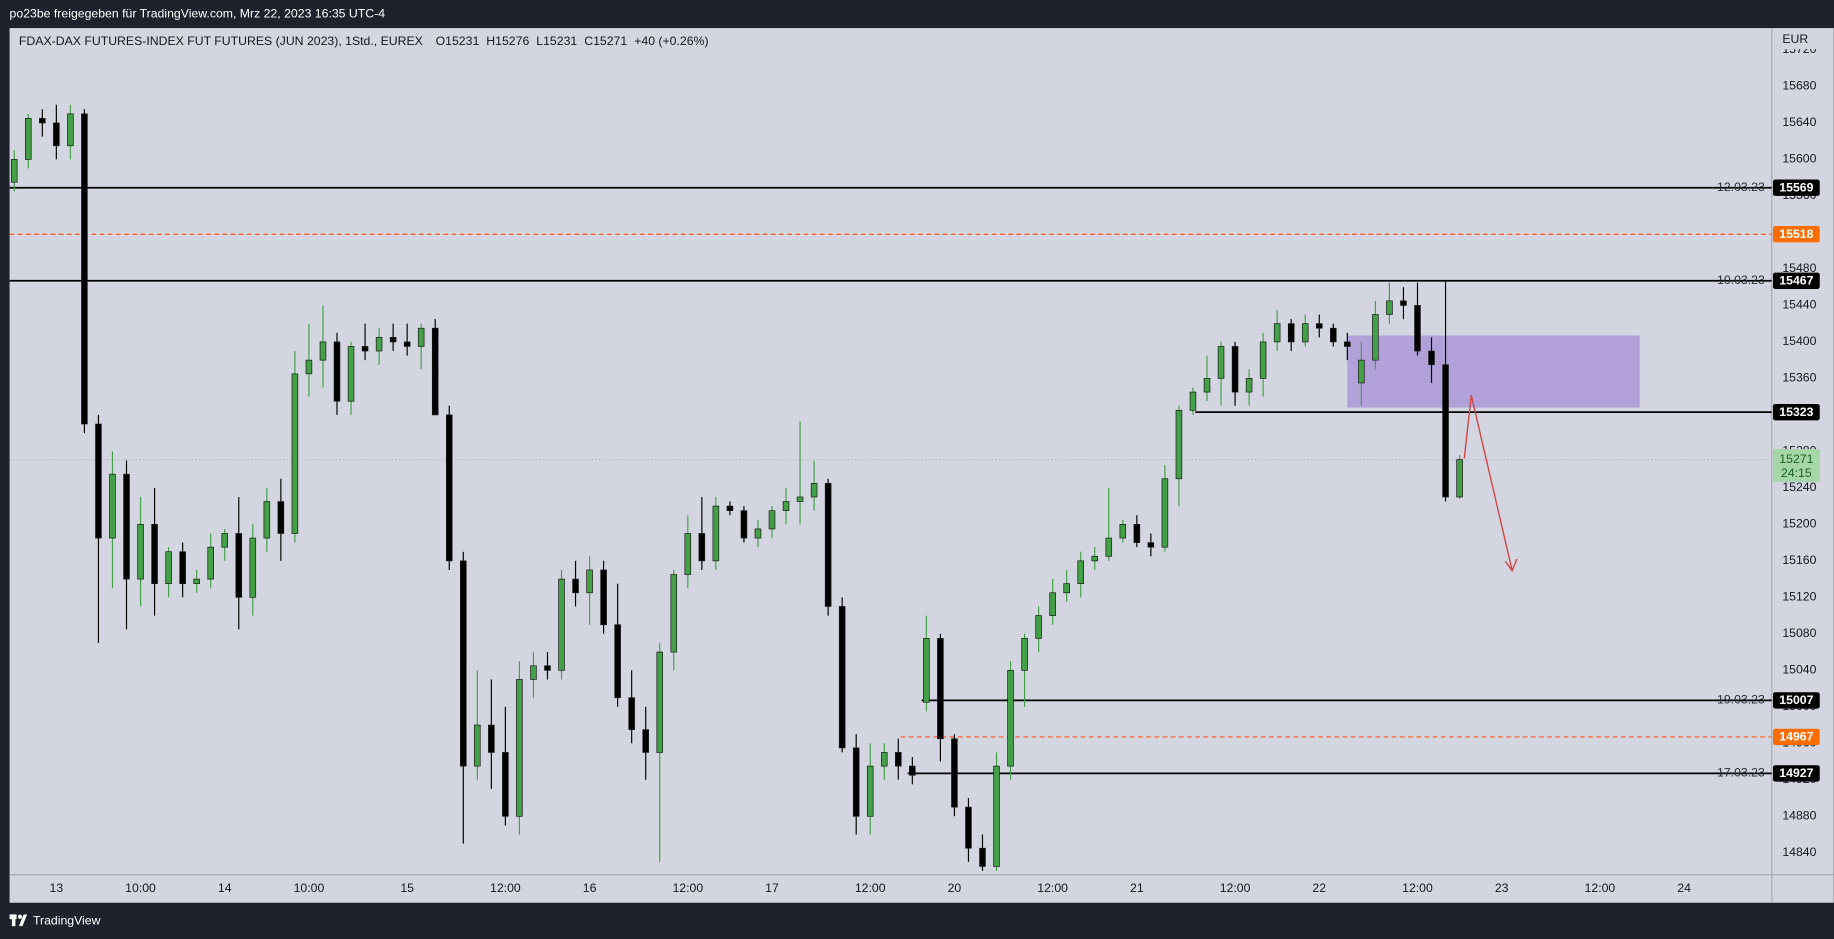 The image size is (1834, 939). What do you see at coordinates (1741, 280) in the screenshot?
I see `level-label: 10.03.23` at bounding box center [1741, 280].